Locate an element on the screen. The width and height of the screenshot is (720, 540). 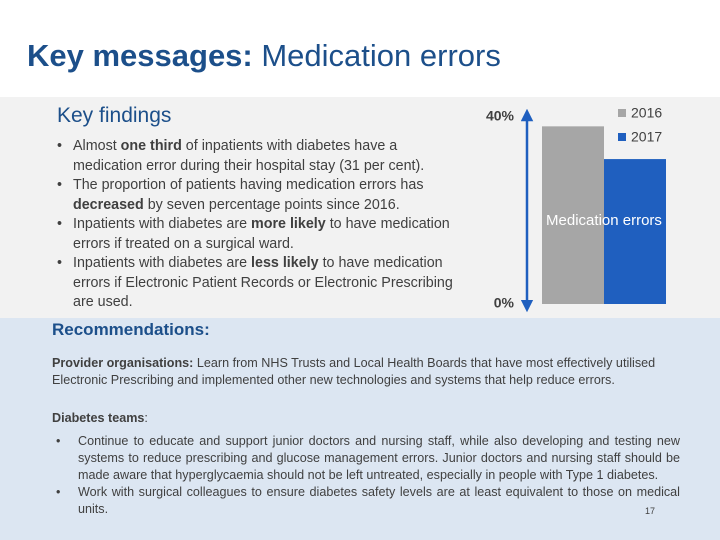
title-bold: Key messages: is located at coordinates (140, 55).